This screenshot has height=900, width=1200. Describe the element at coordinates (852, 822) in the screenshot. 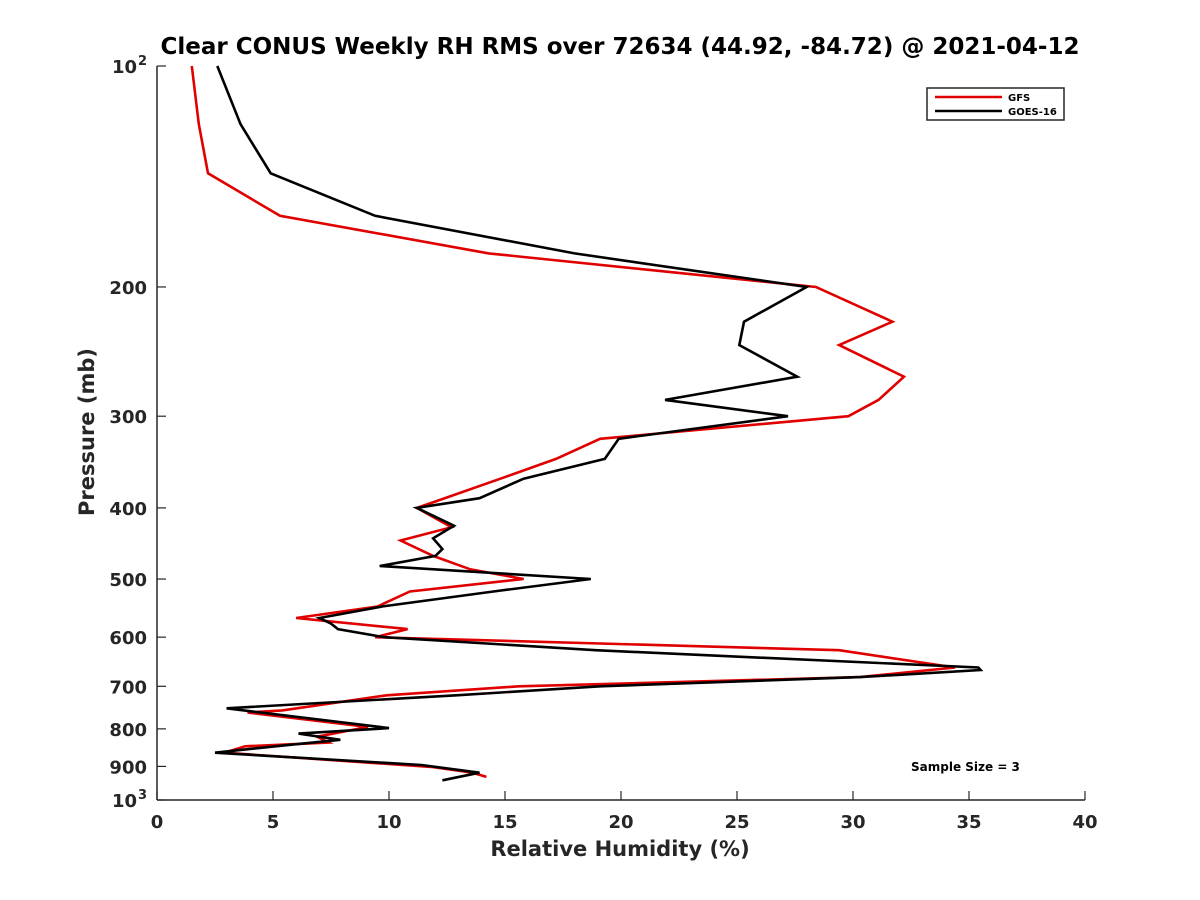

I see `x-tick-label: 30` at that location.